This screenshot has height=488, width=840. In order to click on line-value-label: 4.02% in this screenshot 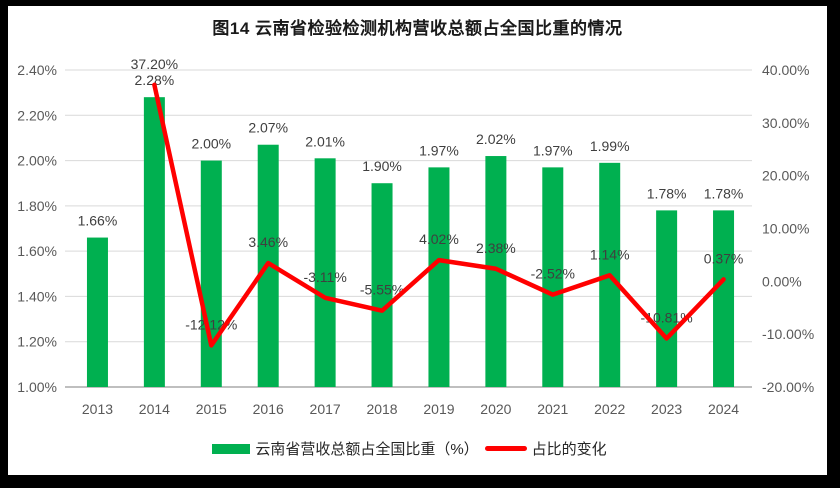, I will do `click(439, 239)`.